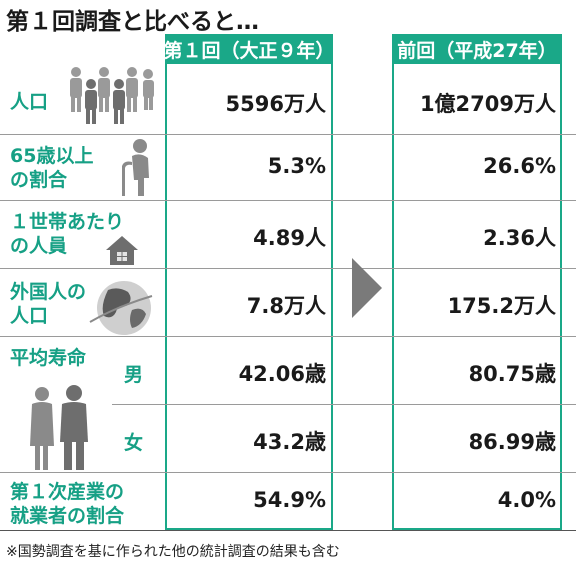 The image size is (576, 570). I want to click on value-previous-population: 1億2709万人, so click(487, 104).